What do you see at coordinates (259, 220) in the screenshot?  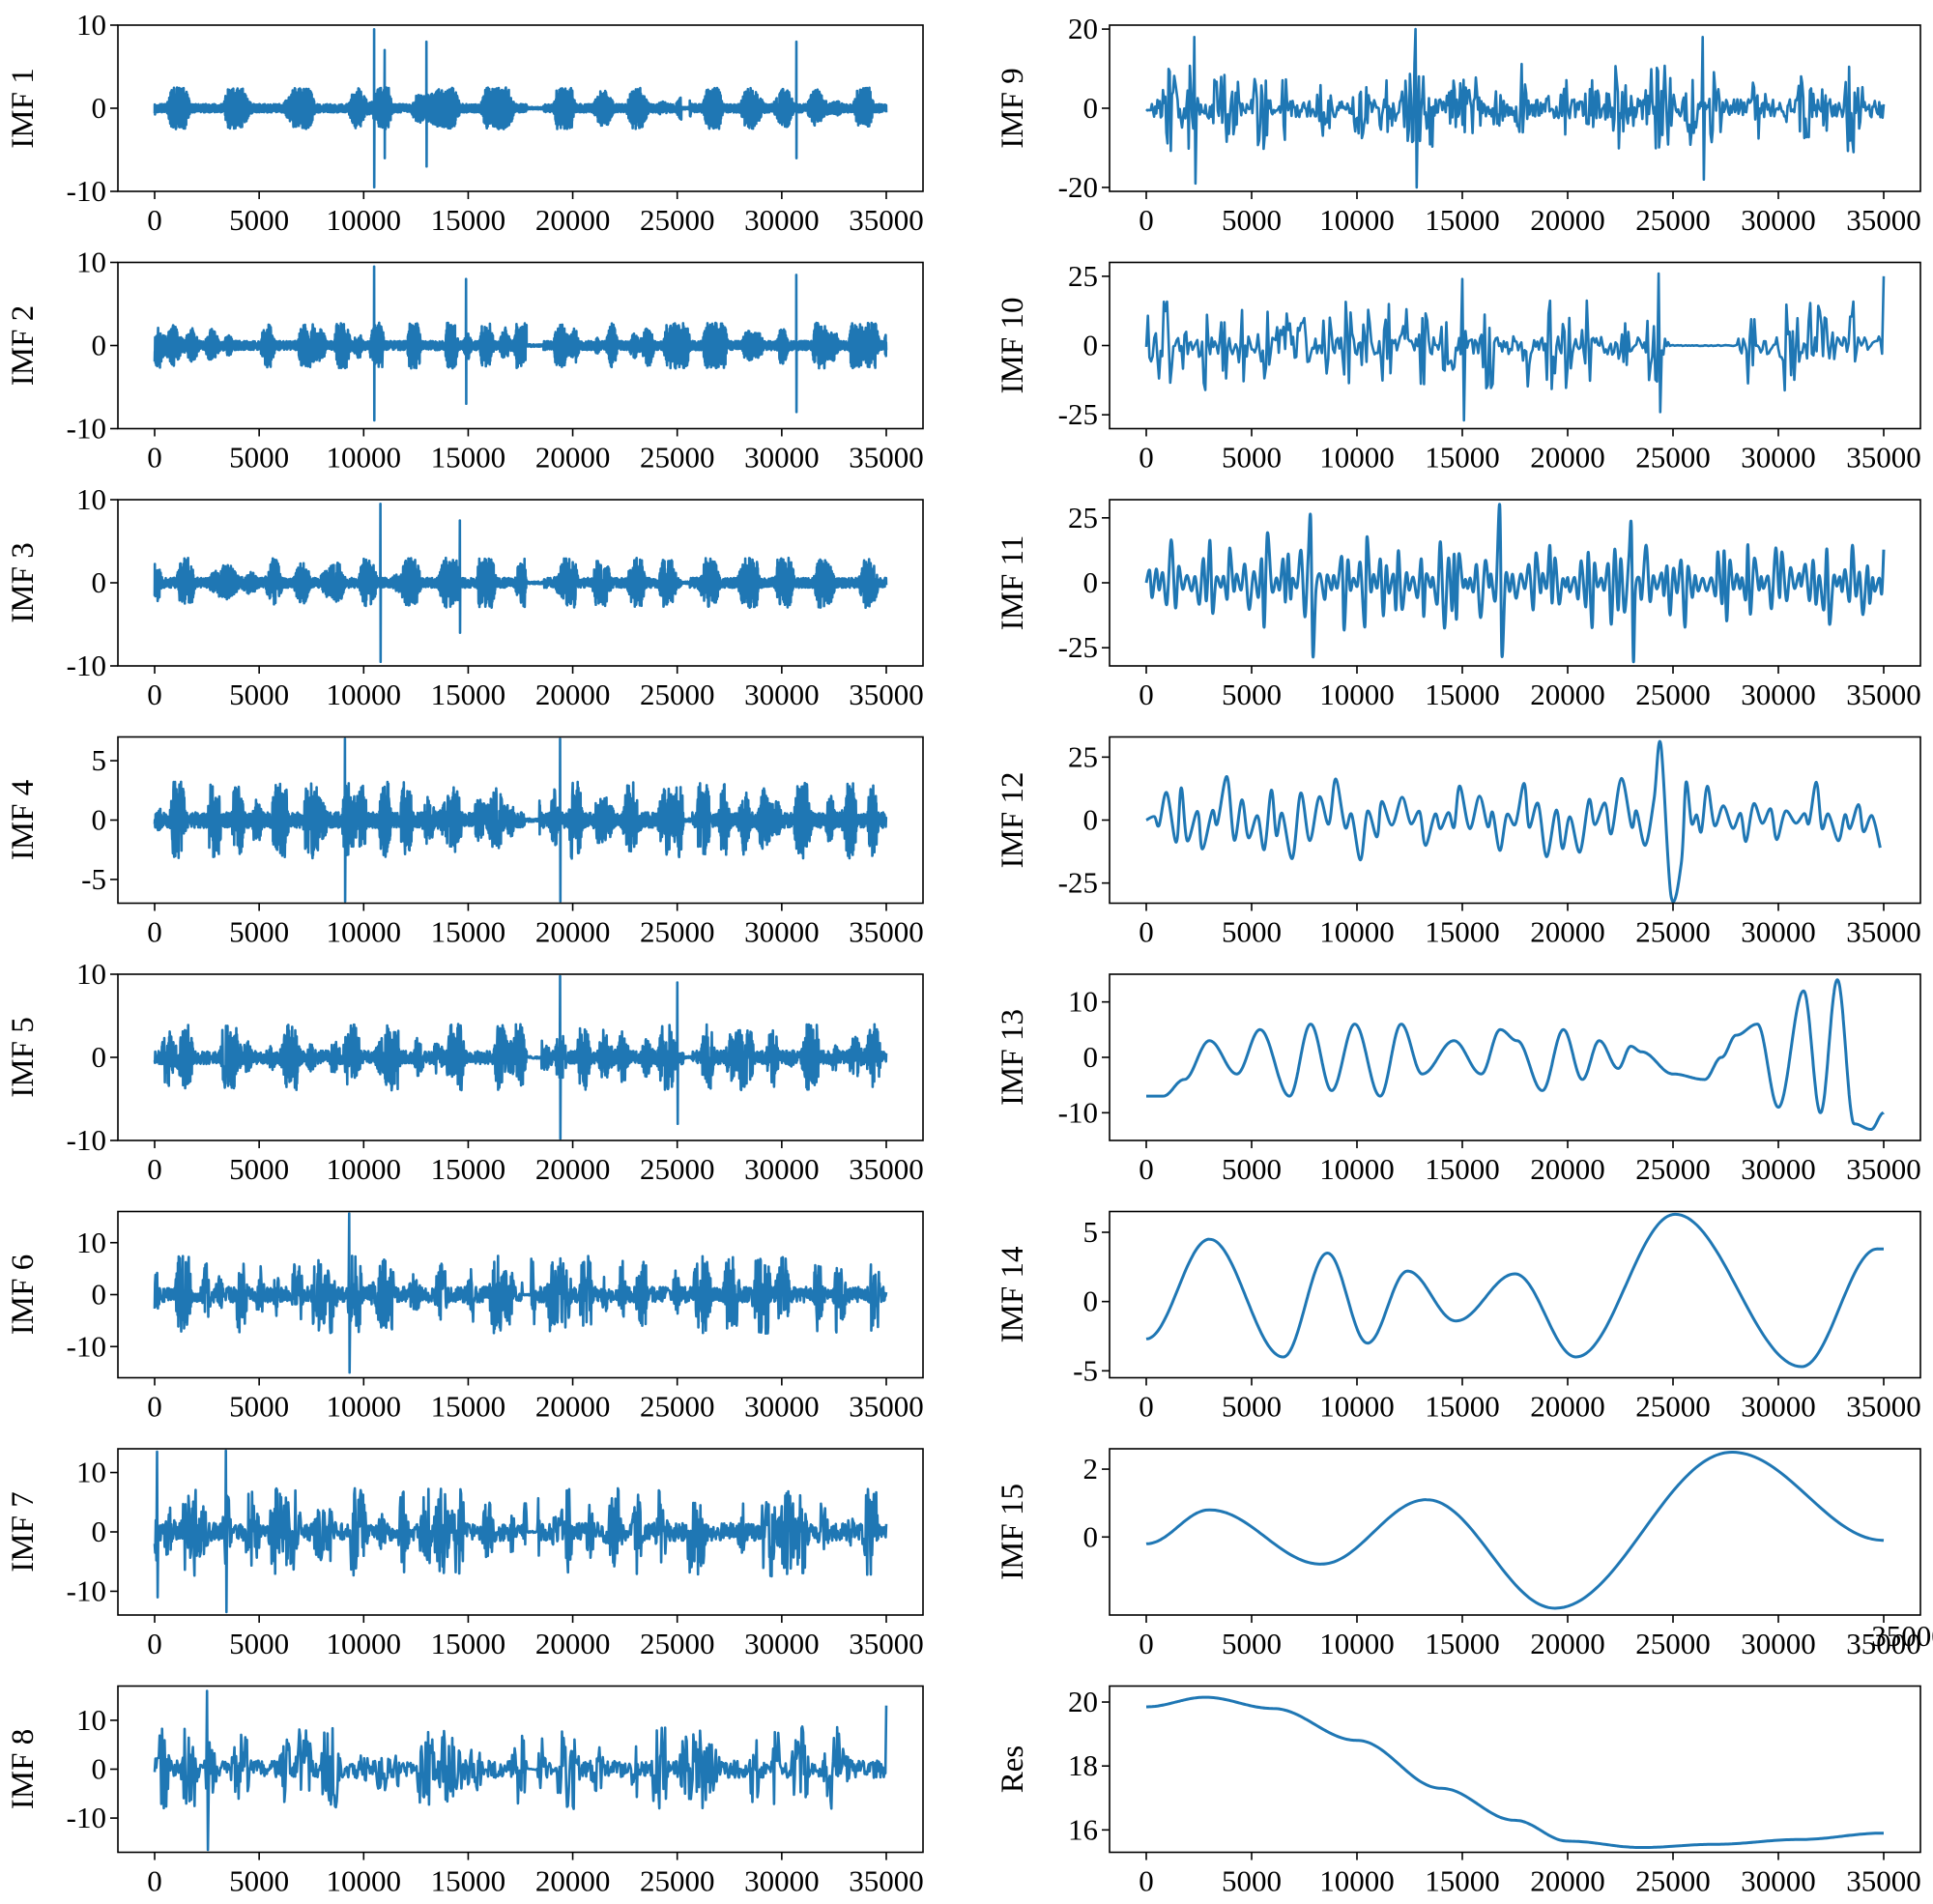 I see `imf1-xtick-label: 5000` at bounding box center [259, 220].